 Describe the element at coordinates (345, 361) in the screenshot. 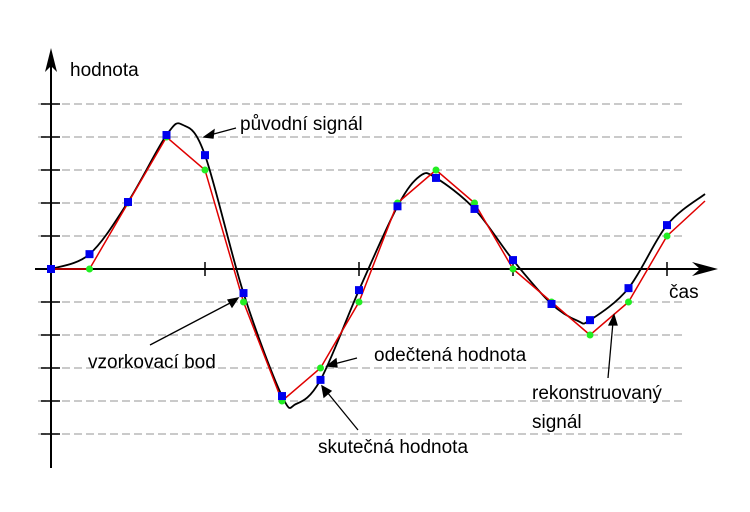

I see `arrow-read-value` at that location.